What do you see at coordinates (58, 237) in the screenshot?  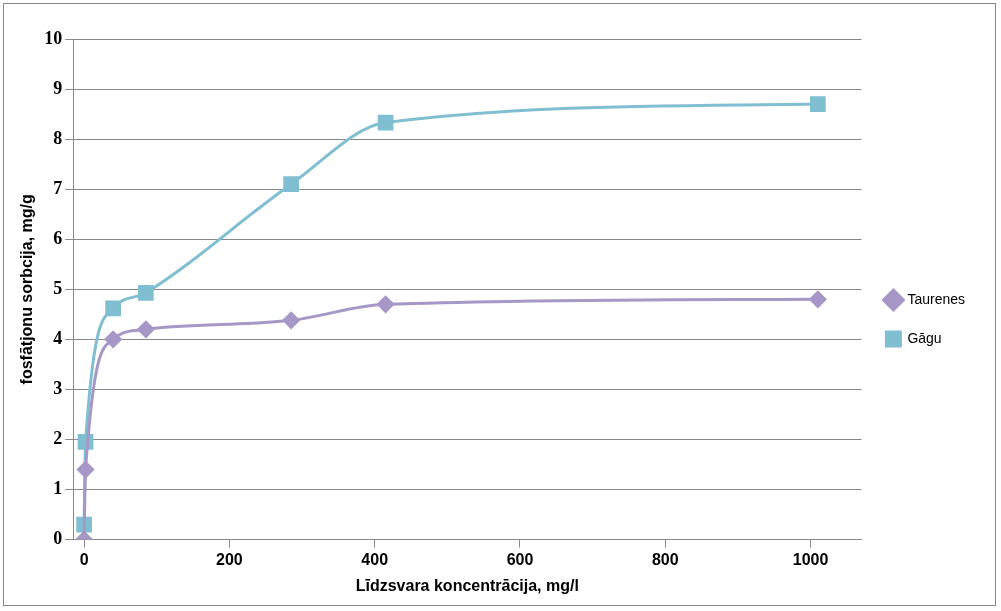 I see `y-tick-label: 6` at bounding box center [58, 237].